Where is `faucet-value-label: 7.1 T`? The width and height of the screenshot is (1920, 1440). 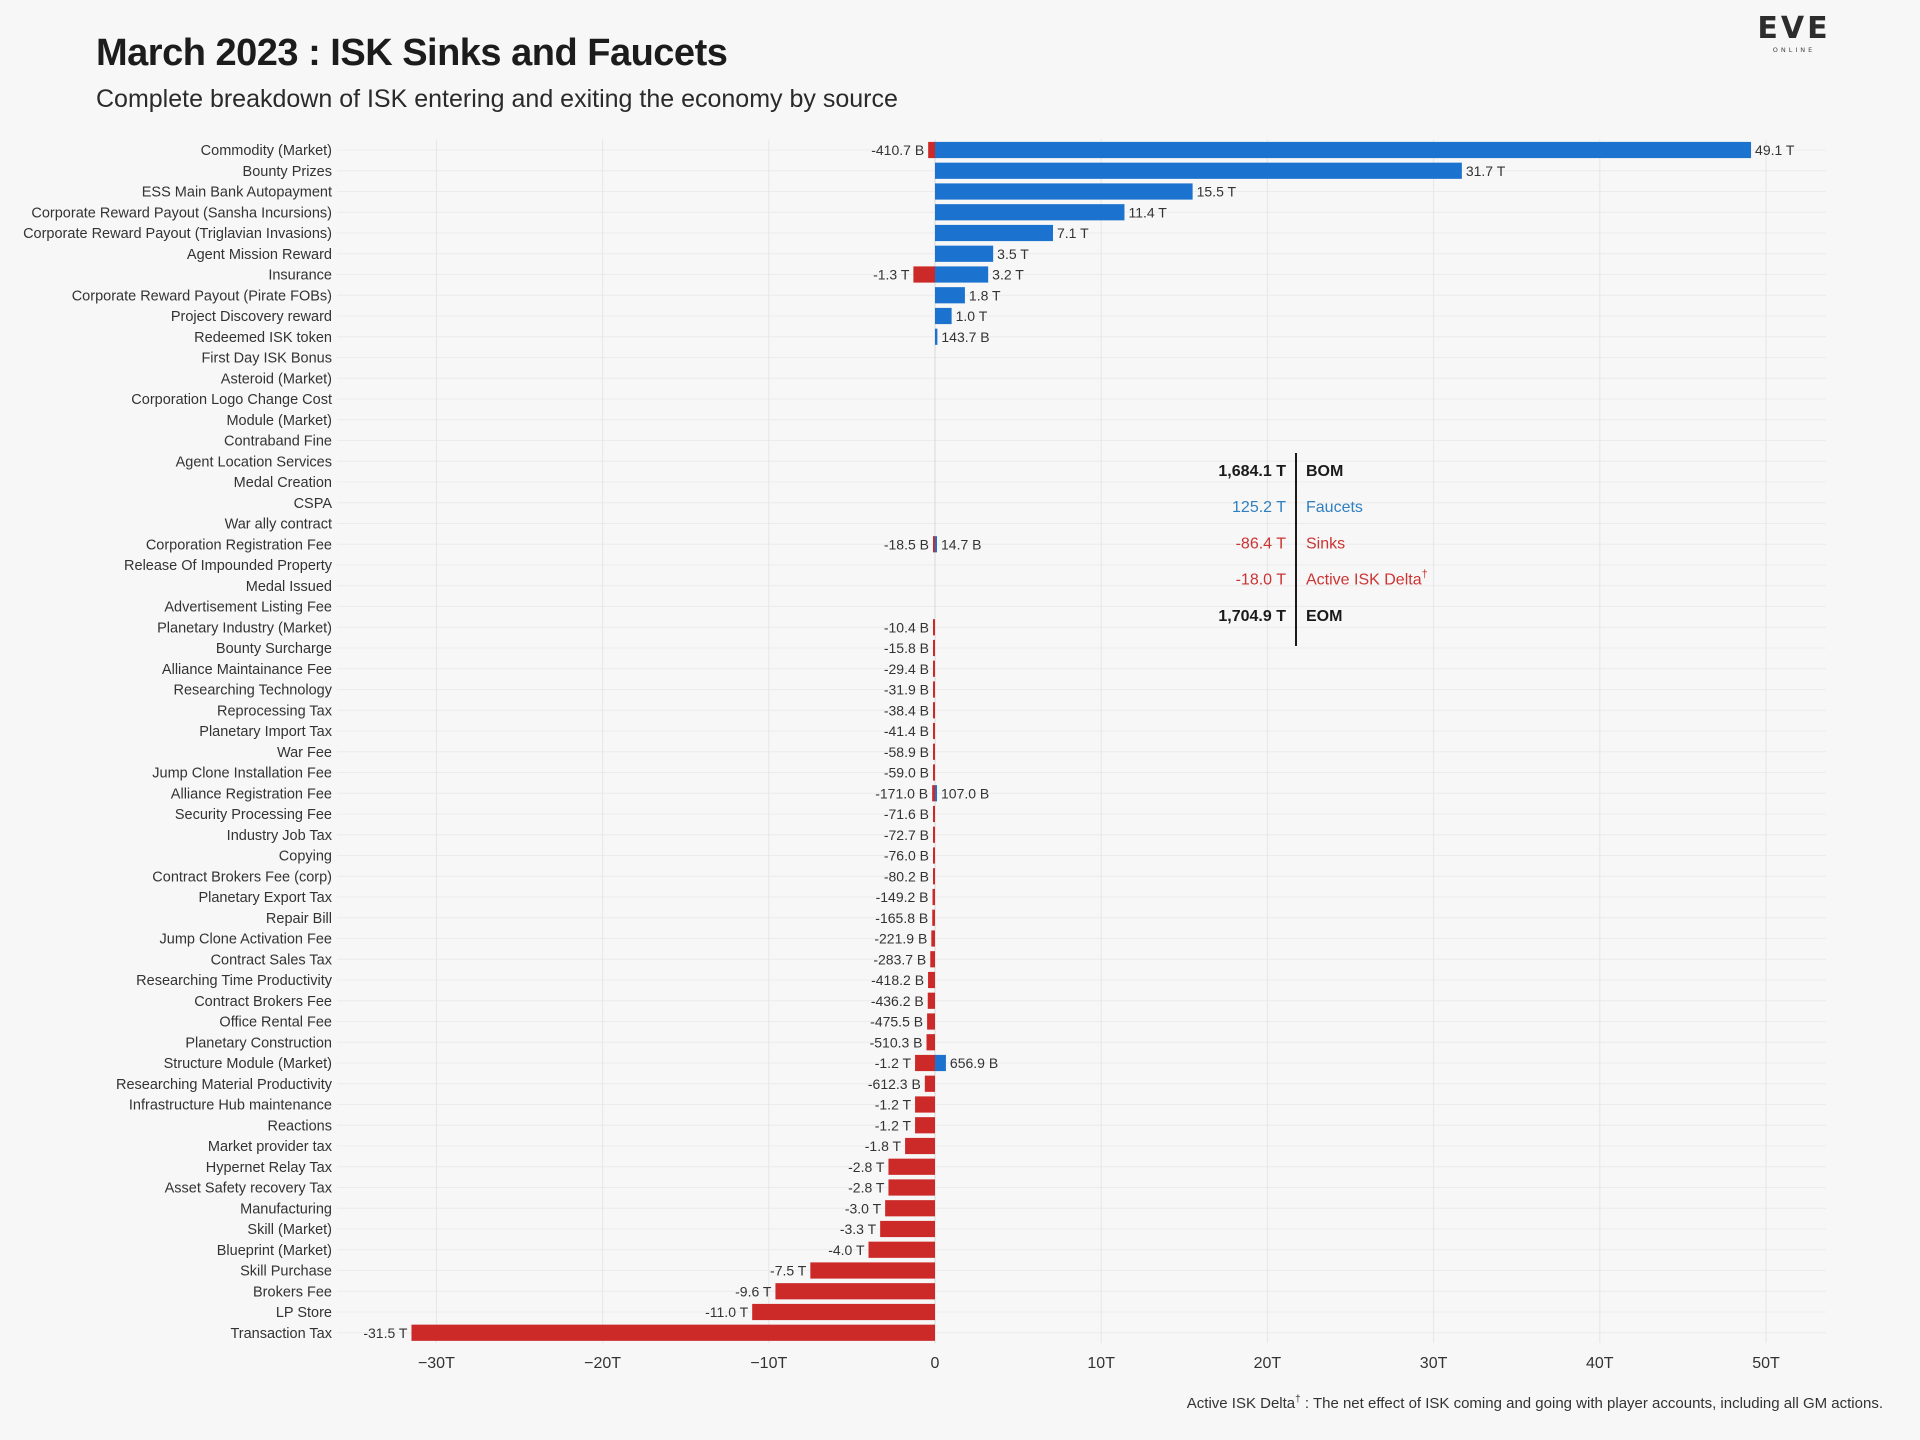 faucet-value-label: 7.1 T is located at coordinates (1073, 233).